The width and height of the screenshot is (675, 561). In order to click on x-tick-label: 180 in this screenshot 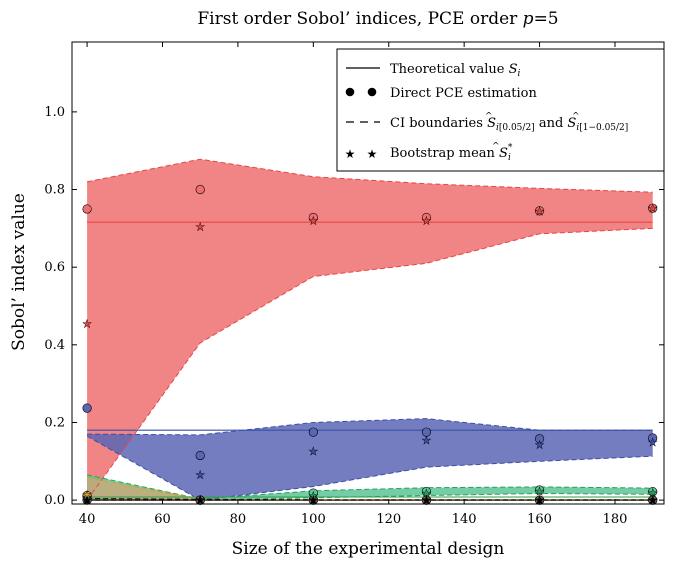, I will do `click(615, 519)`.